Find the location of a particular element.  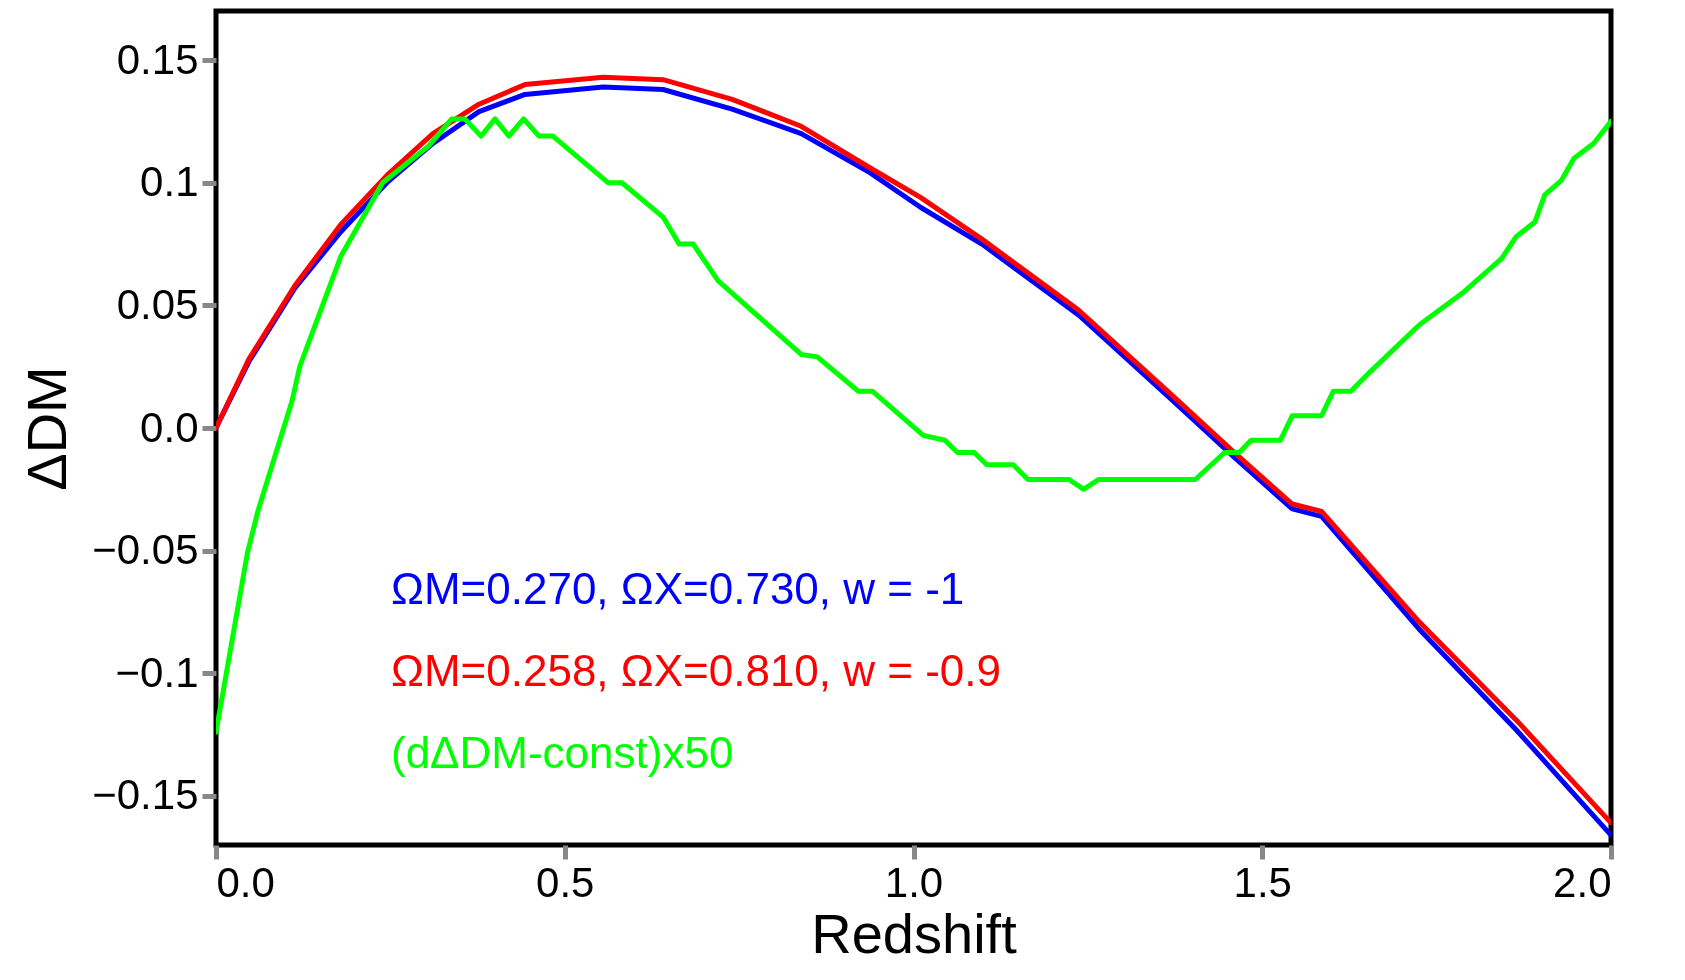

text: ΩM=0.270, ΩX=0.730, w = -1 is located at coordinates (678, 588).